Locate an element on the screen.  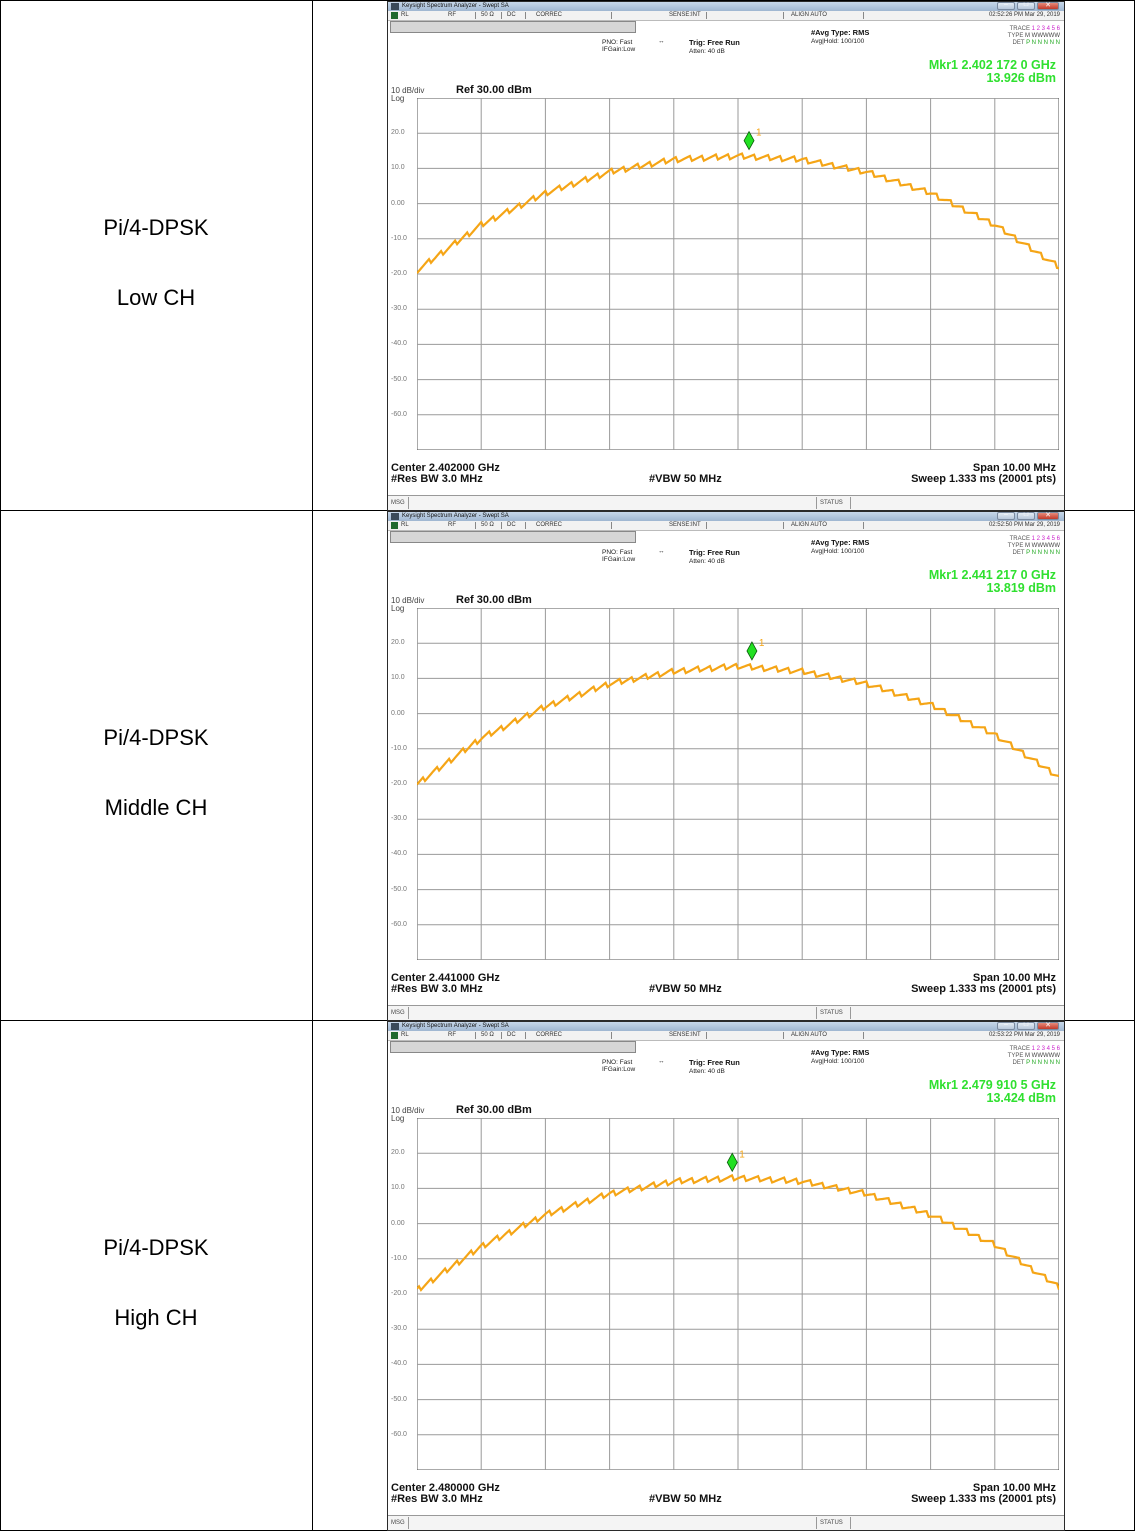
reference-level: Ref 30.00 dBm is located at coordinates (494, 90).